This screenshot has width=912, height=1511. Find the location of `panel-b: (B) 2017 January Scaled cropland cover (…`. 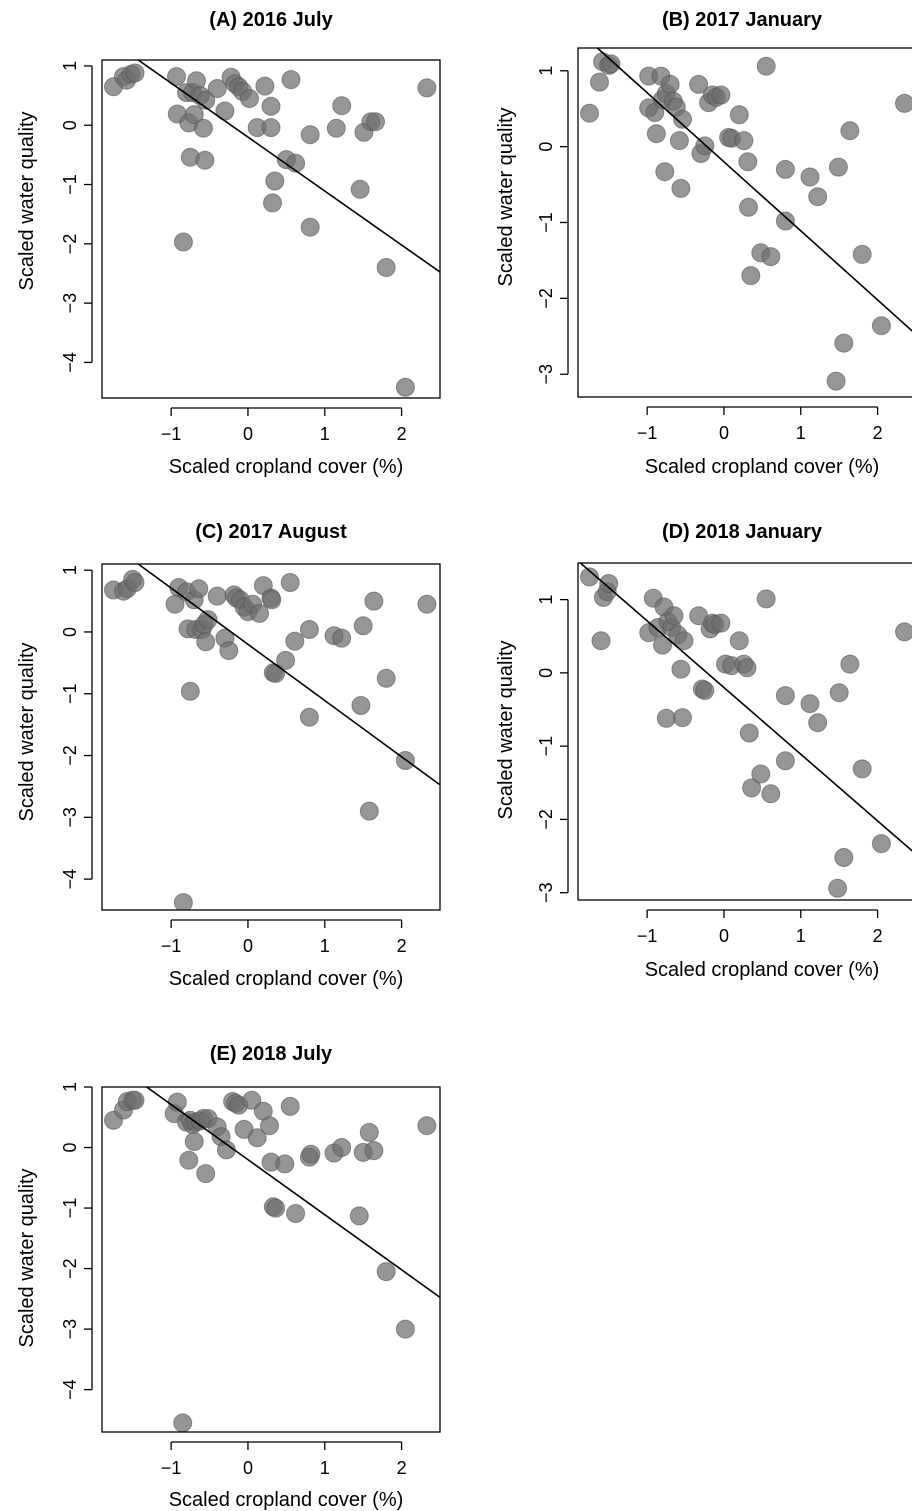

panel-b: (B) 2017 January Scaled cropland cover (… is located at coordinates (703, 243).